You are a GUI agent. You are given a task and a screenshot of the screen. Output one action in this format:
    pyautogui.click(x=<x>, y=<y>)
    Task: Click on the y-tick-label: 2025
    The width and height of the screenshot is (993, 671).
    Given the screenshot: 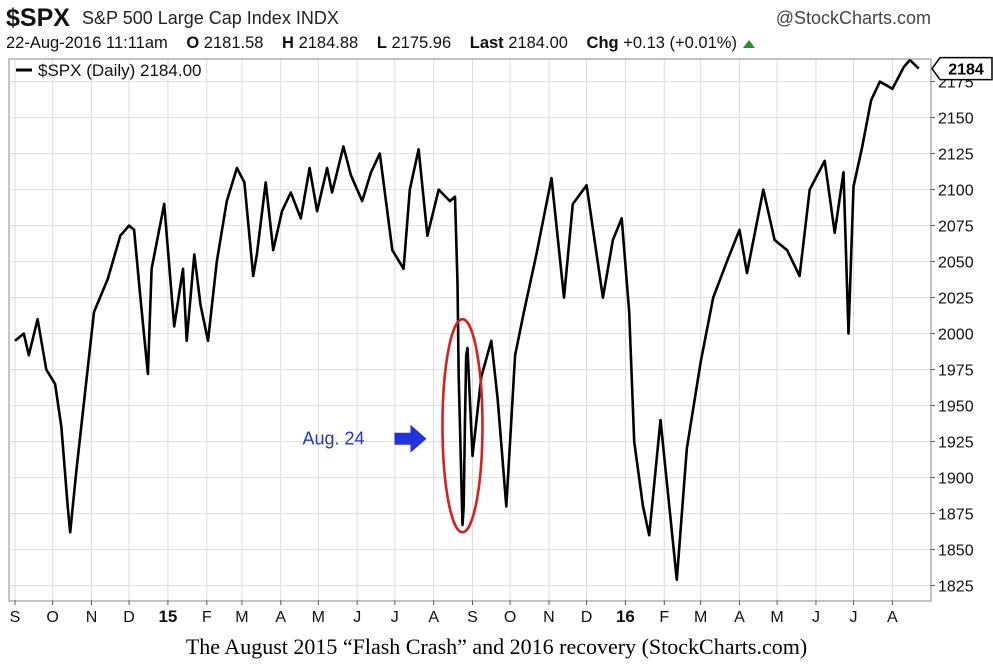 What is the action you would take?
    pyautogui.click(x=956, y=299)
    